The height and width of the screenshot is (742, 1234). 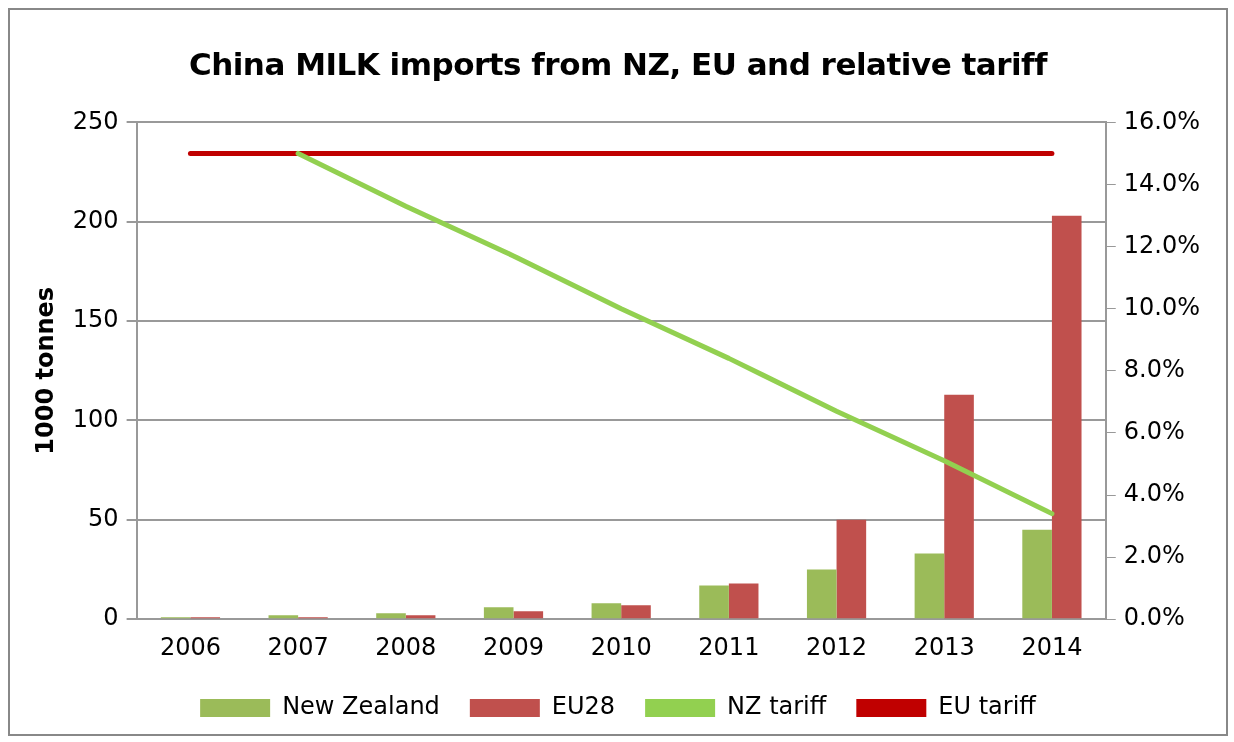 I want to click on x-tick-label: 2008, so click(x=406, y=646).